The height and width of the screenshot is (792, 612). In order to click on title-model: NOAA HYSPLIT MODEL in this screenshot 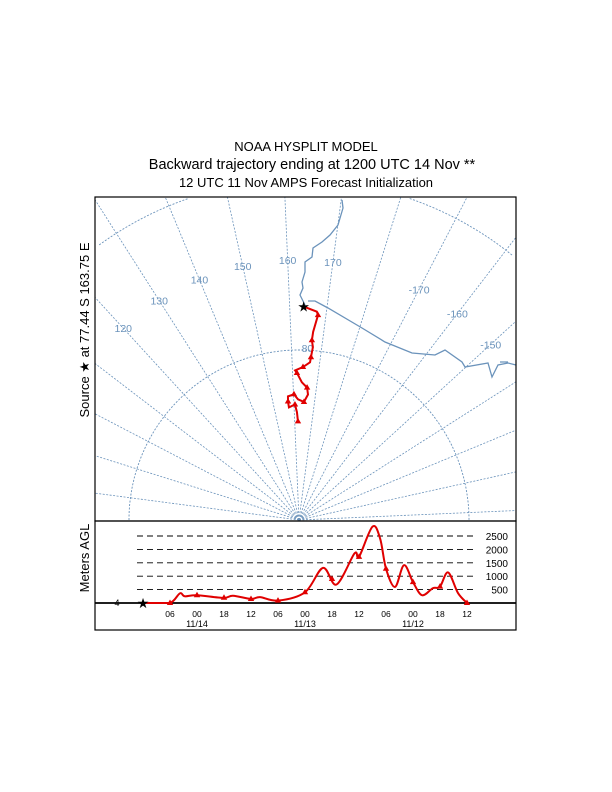, I will do `click(306, 146)`.